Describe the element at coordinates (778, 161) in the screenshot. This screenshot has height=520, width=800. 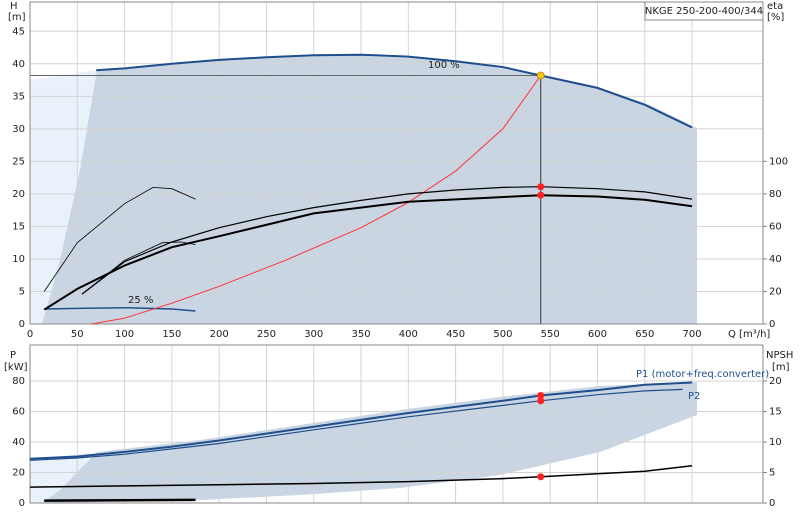
I see `y2-tick-label: 100` at that location.